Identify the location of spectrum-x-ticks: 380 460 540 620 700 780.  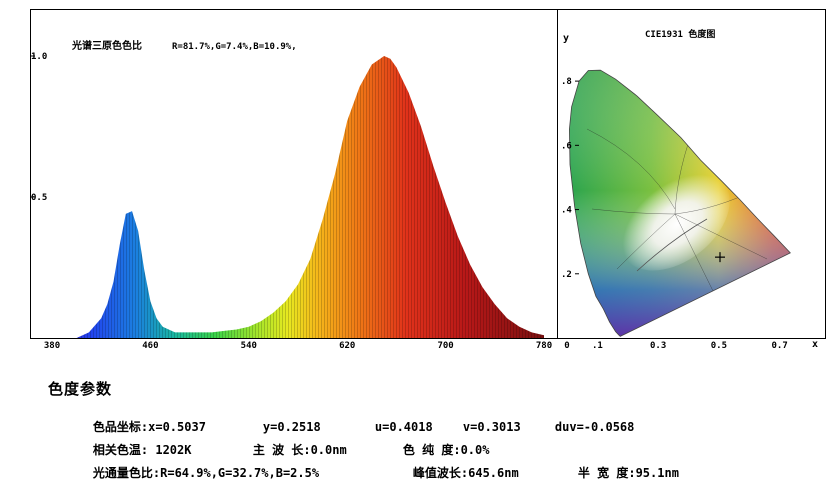
(298, 346).